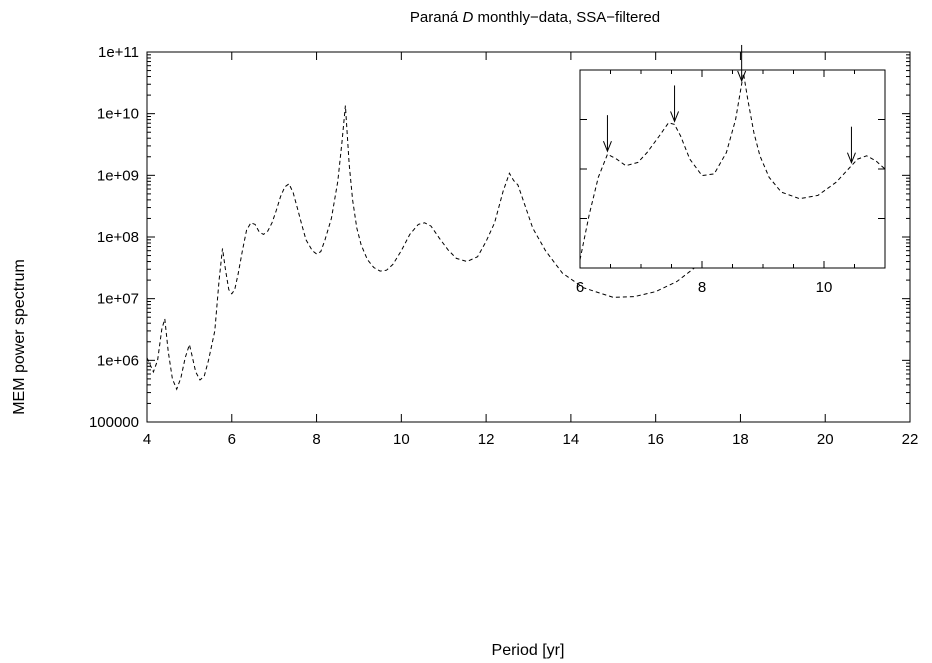  What do you see at coordinates (147, 439) in the screenshot?
I see `x-tick-label: 4` at bounding box center [147, 439].